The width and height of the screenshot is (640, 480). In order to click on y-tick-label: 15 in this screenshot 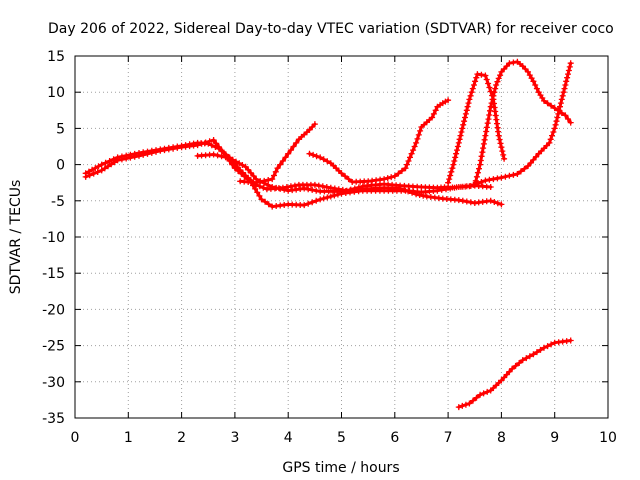, I will do `click(56, 57)`.